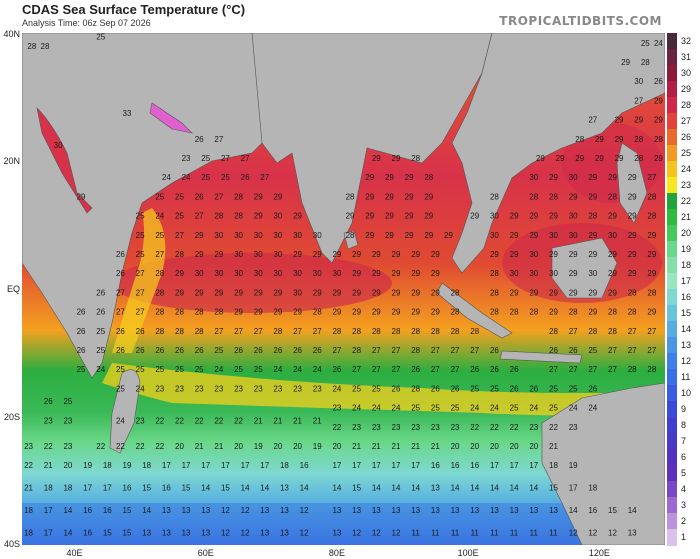 This screenshot has height=559, width=700. I want to click on australia, so click(603, 463).